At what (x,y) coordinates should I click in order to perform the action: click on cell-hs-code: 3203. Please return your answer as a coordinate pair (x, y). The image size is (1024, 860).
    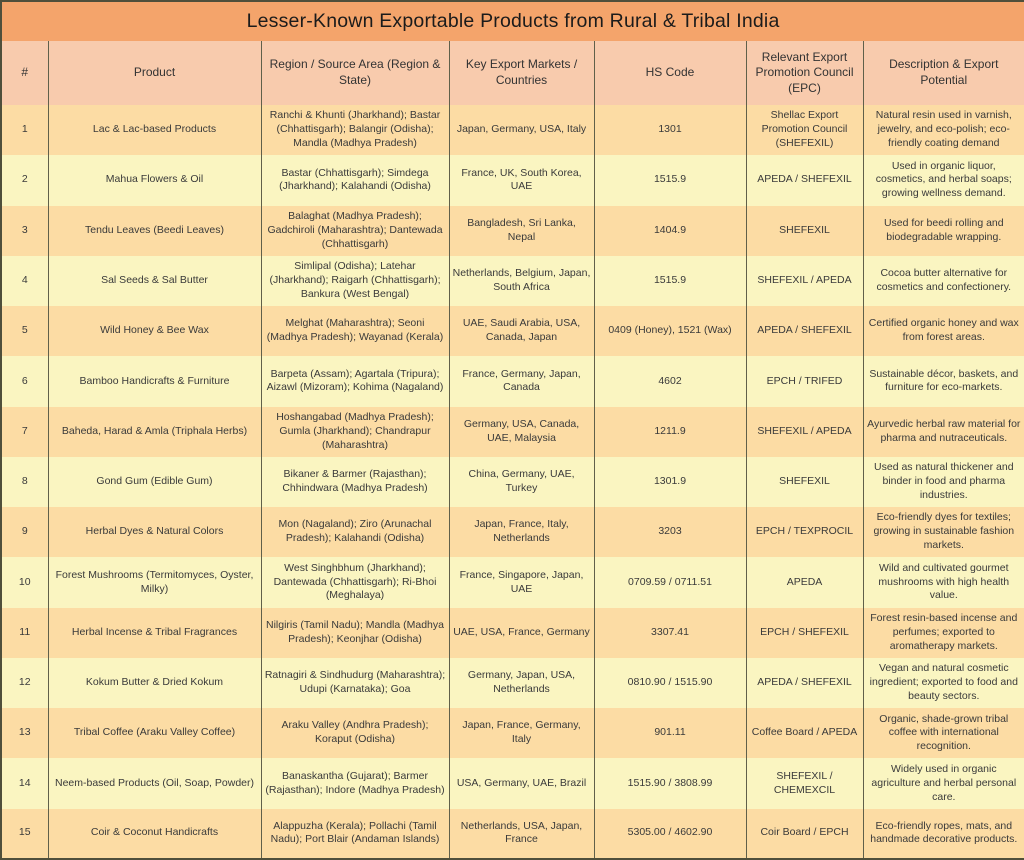
    Looking at the image, I should click on (669, 532).